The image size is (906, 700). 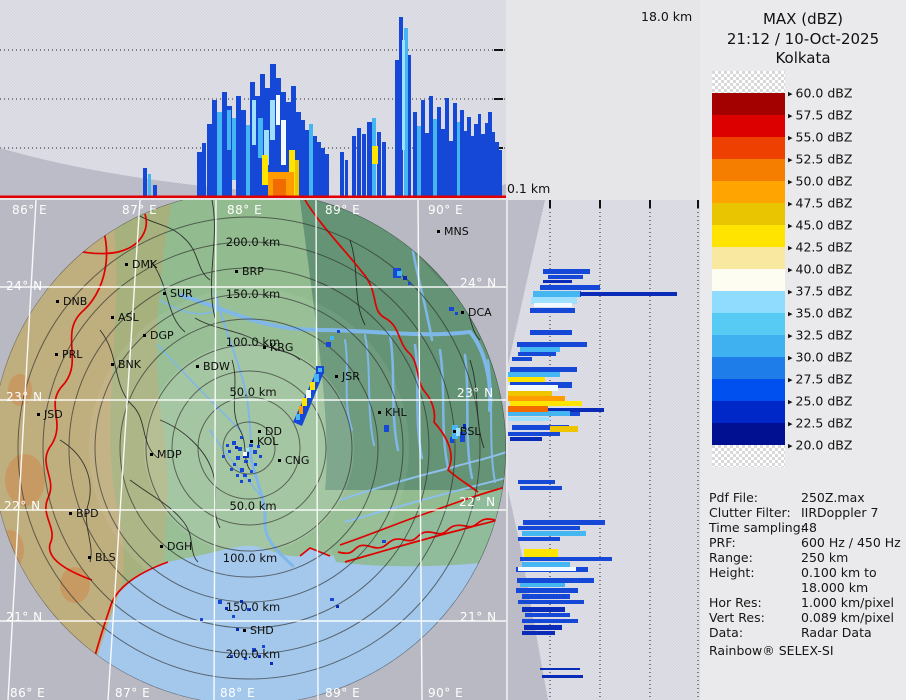 I want to click on axis-label-area: 18.0 km 0.1 km, so click(x=603, y=100).